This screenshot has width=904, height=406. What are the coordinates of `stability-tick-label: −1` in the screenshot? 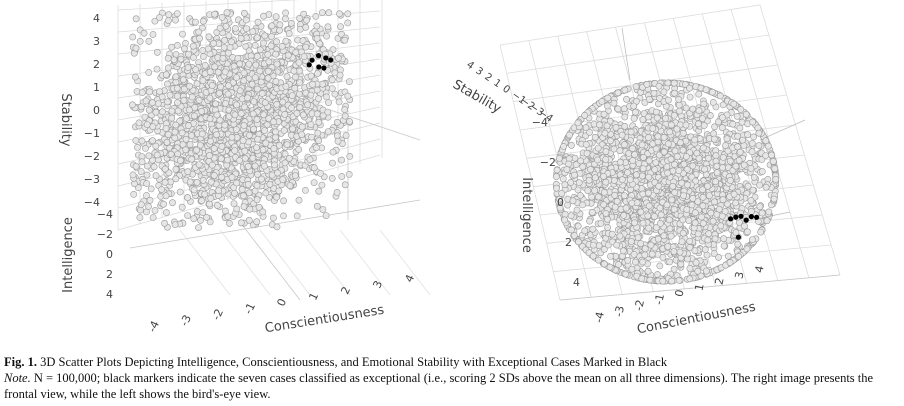 It's located at (92, 133).